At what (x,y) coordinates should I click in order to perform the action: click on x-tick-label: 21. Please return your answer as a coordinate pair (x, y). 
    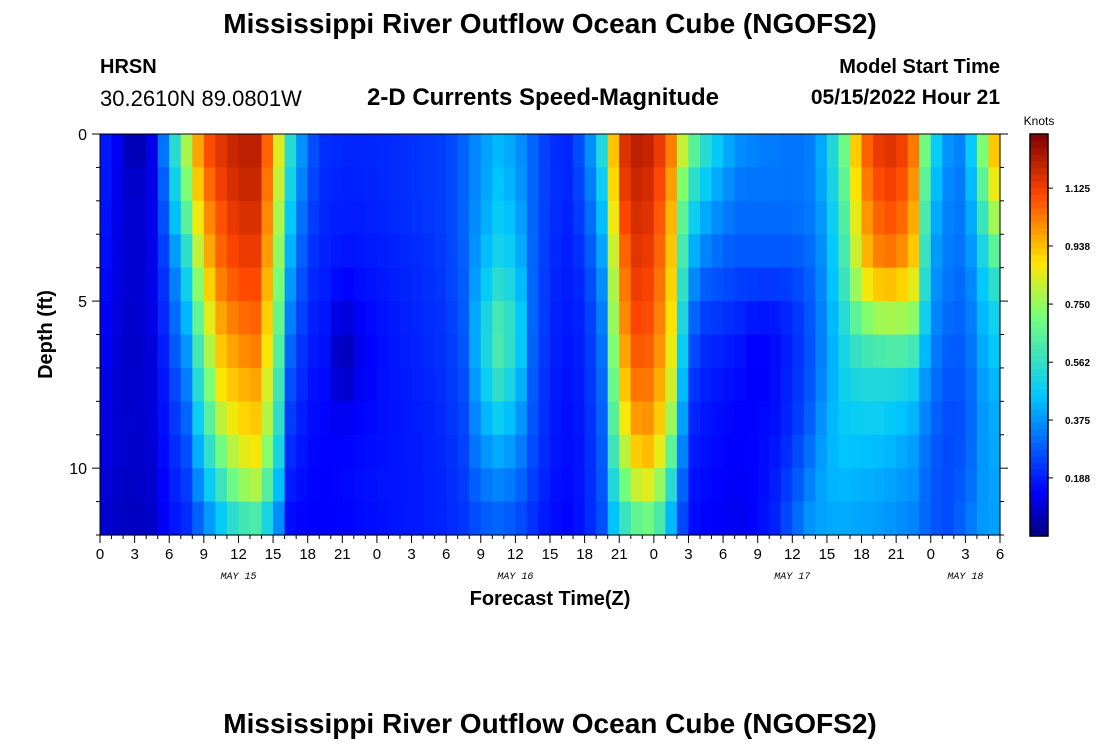
    Looking at the image, I should click on (342, 554).